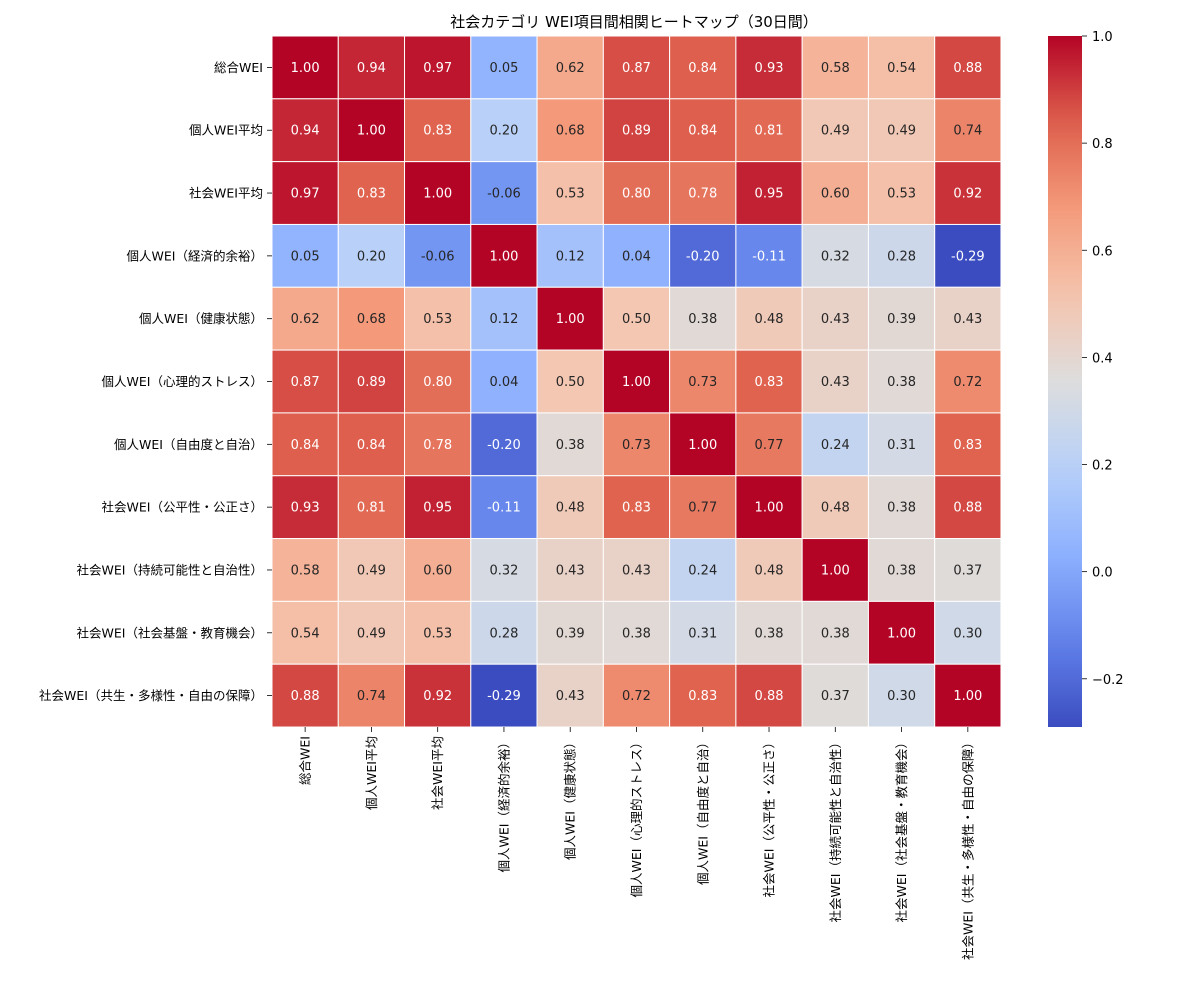 This screenshot has height=1004, width=1200. I want to click on cell-value-label: -0.29, so click(968, 256).